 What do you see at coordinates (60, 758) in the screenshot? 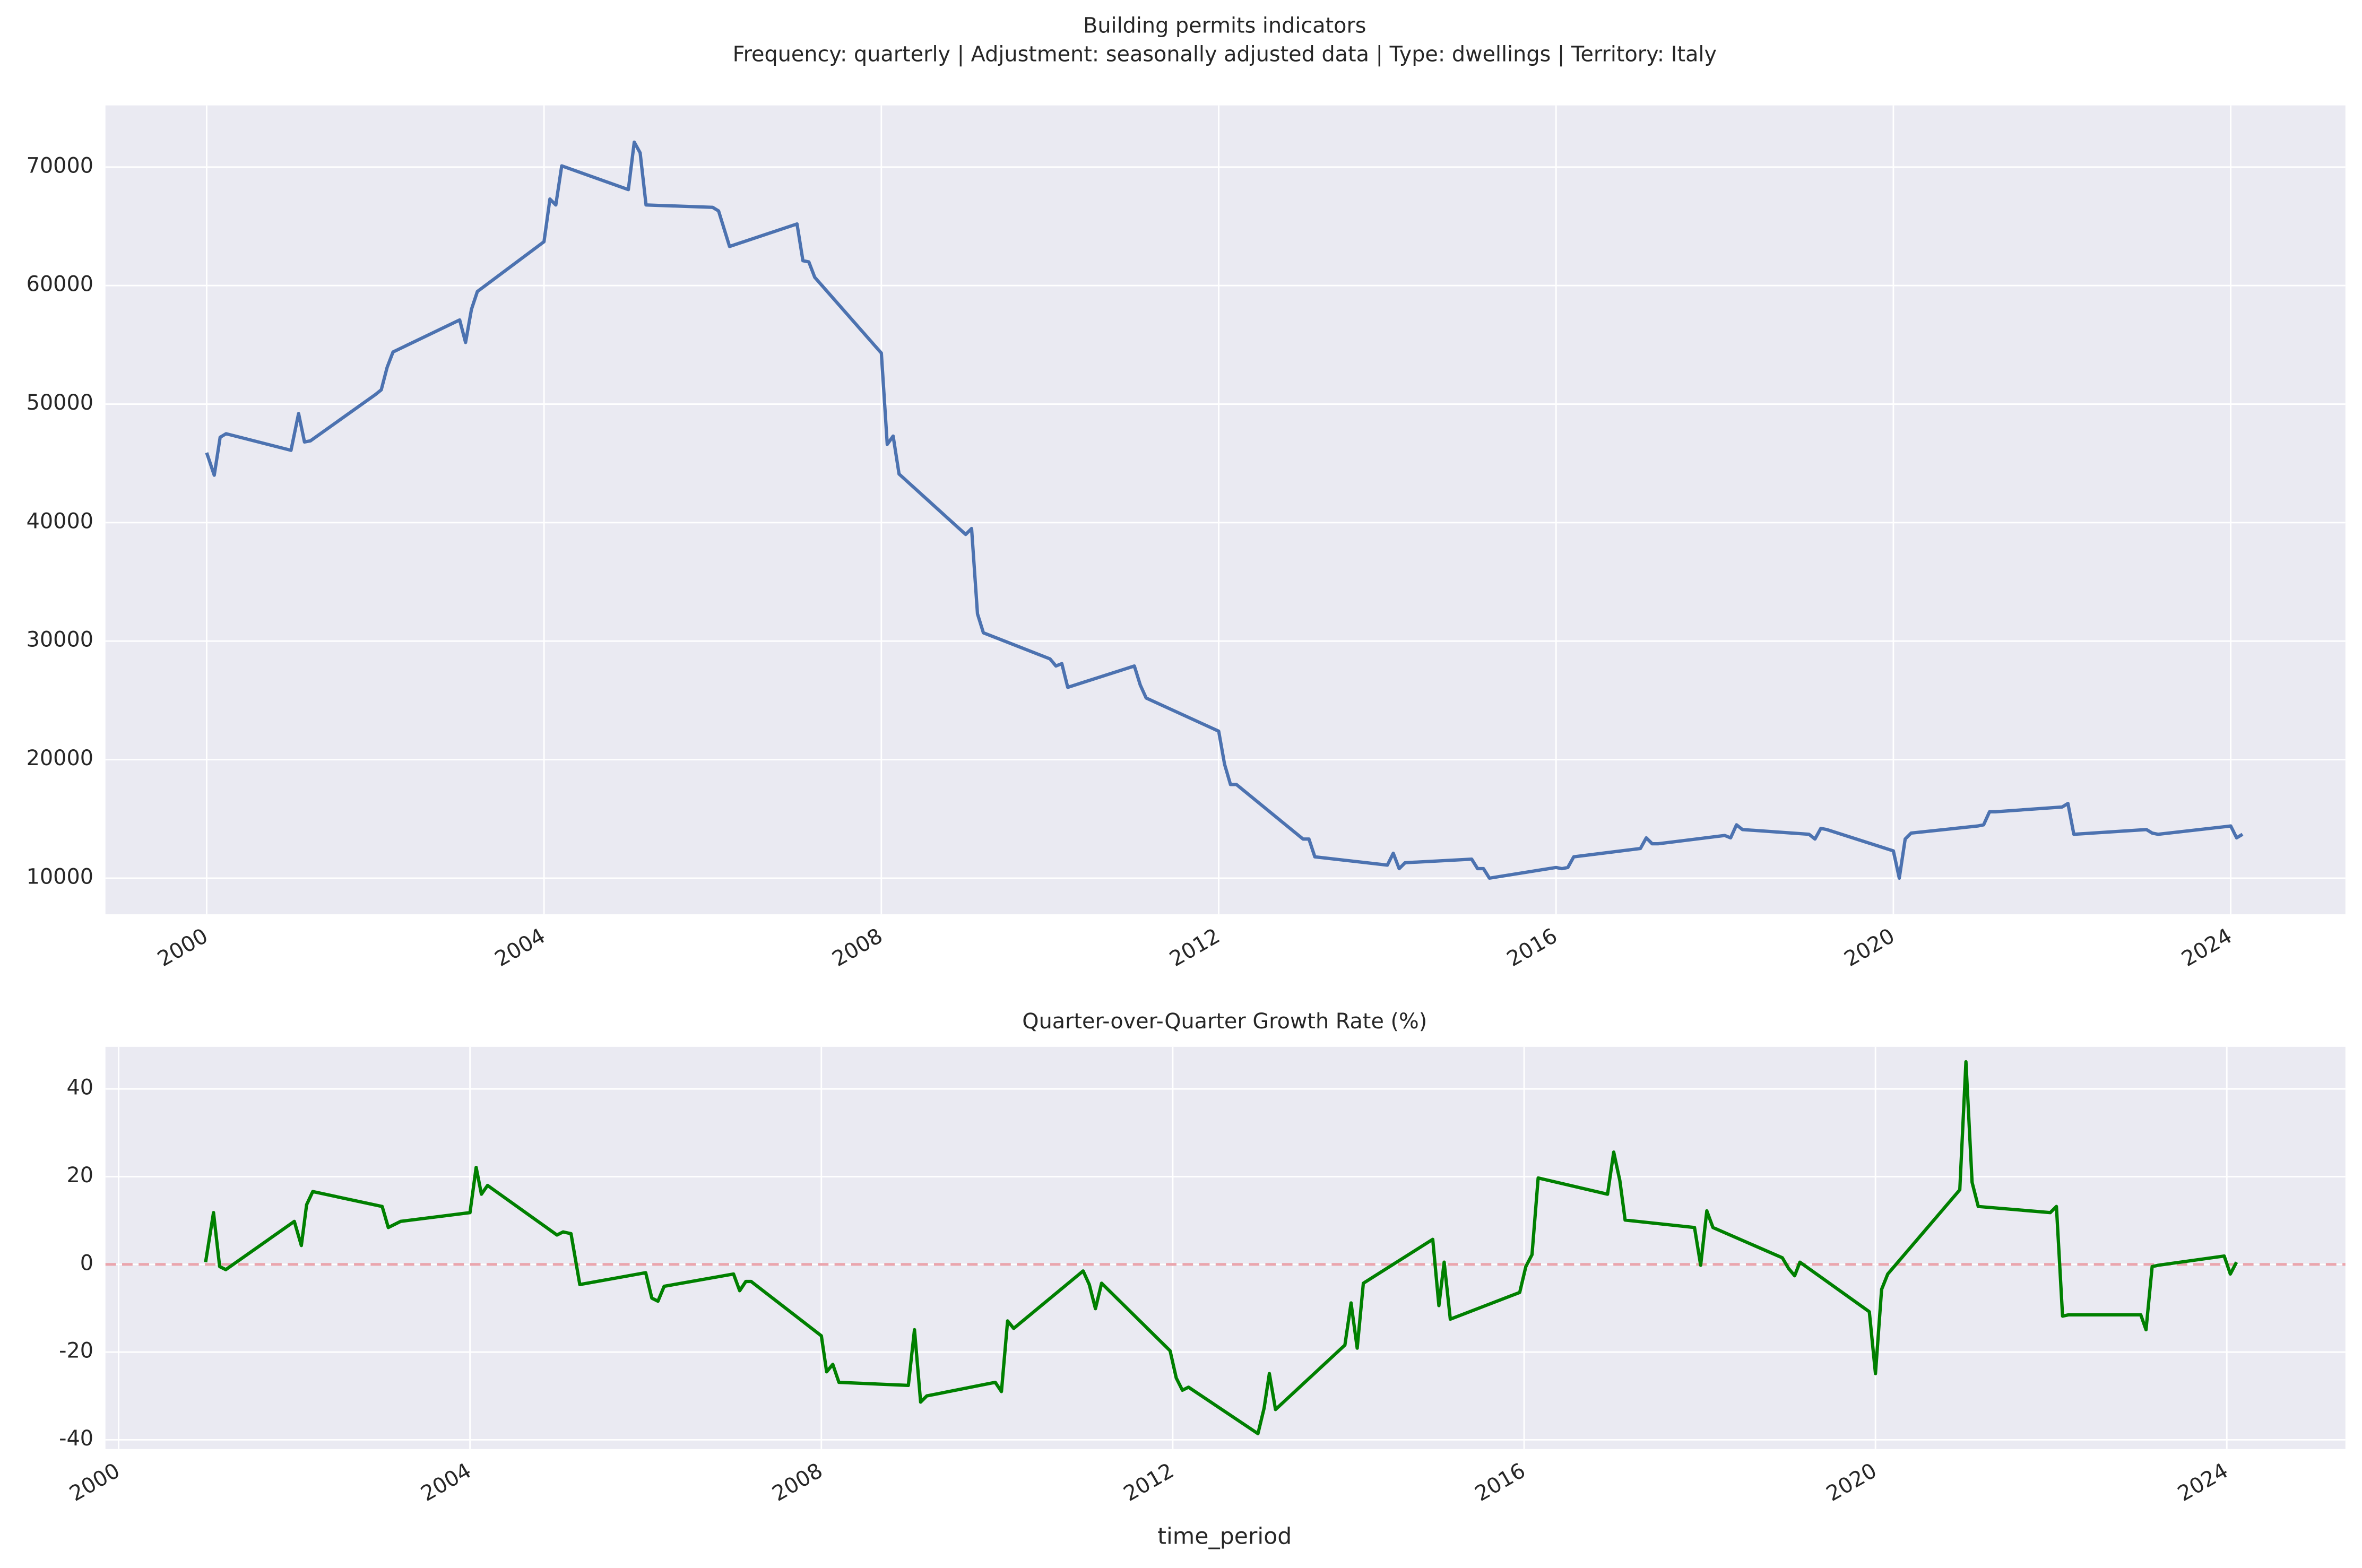
I see `y-tick-label: 20000` at bounding box center [60, 758].